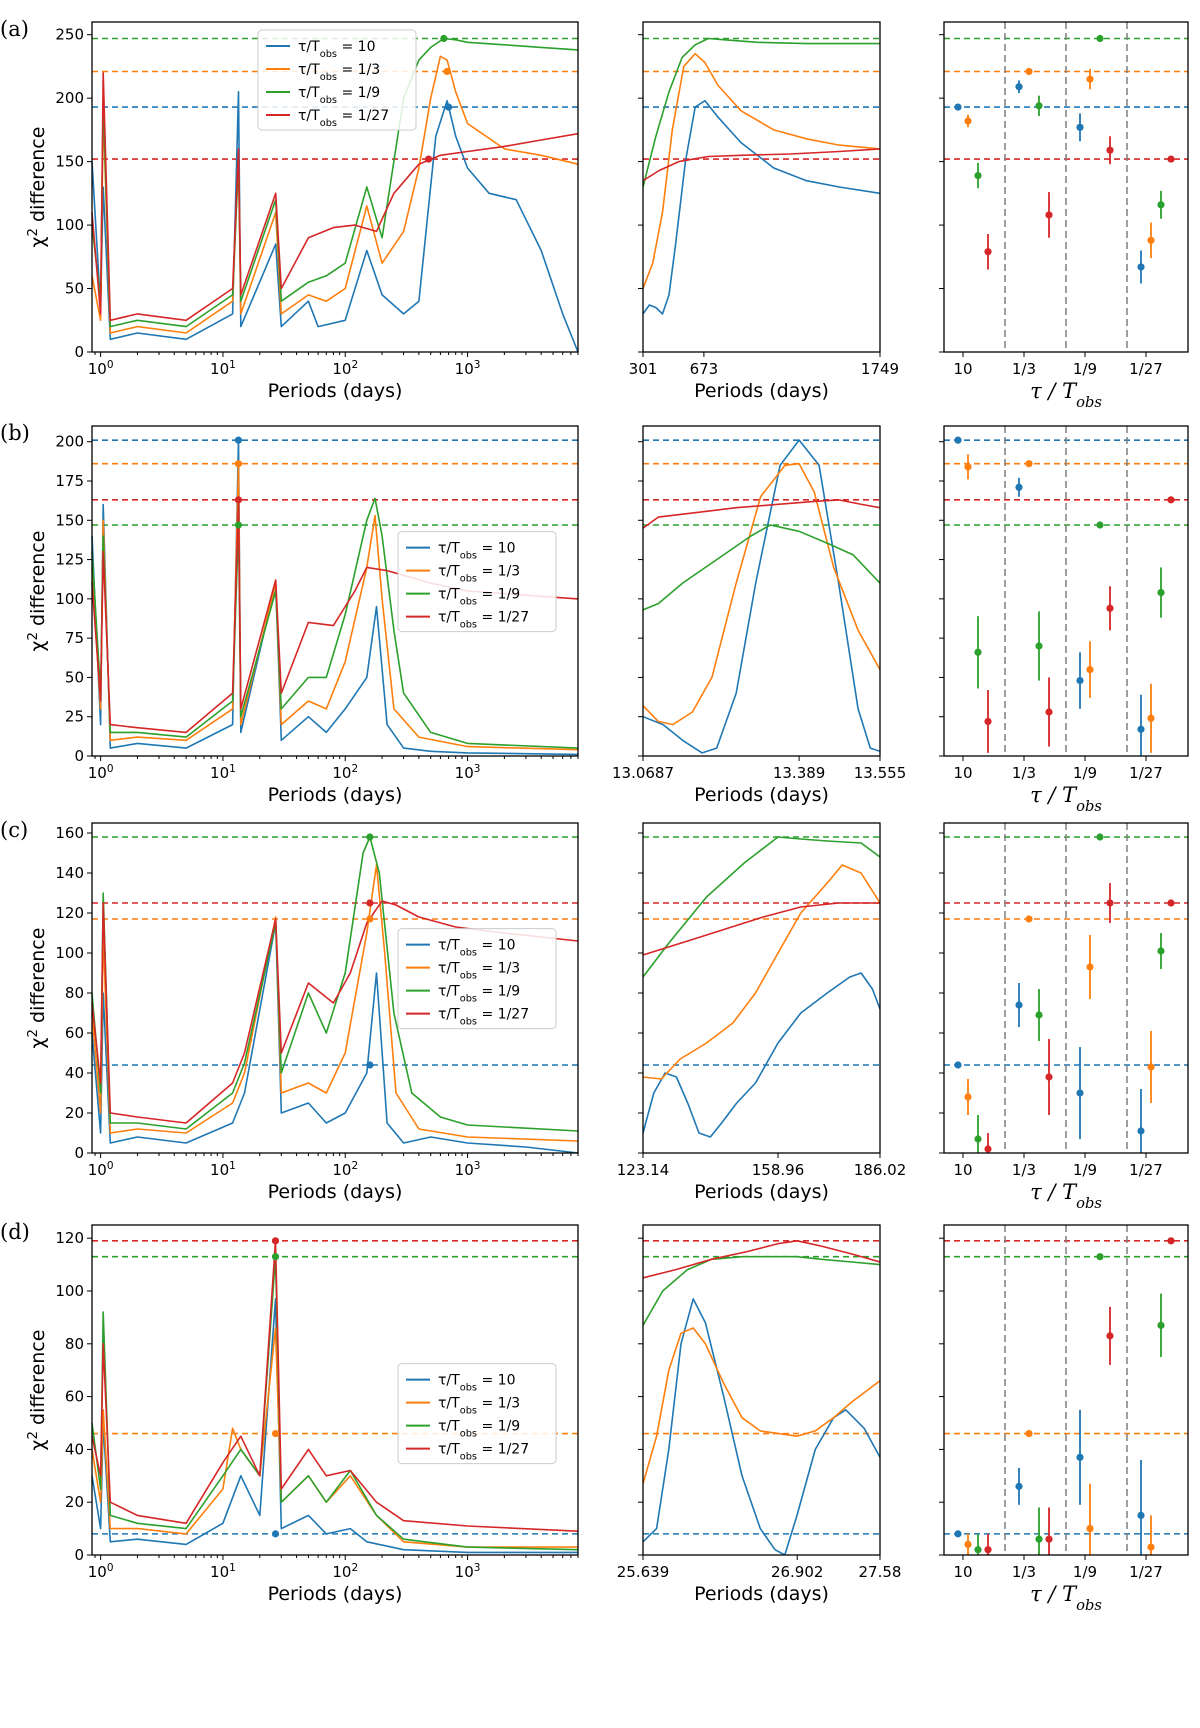  Describe the element at coordinates (15, 1232) in the screenshot. I see `panel-label: (d)` at that location.